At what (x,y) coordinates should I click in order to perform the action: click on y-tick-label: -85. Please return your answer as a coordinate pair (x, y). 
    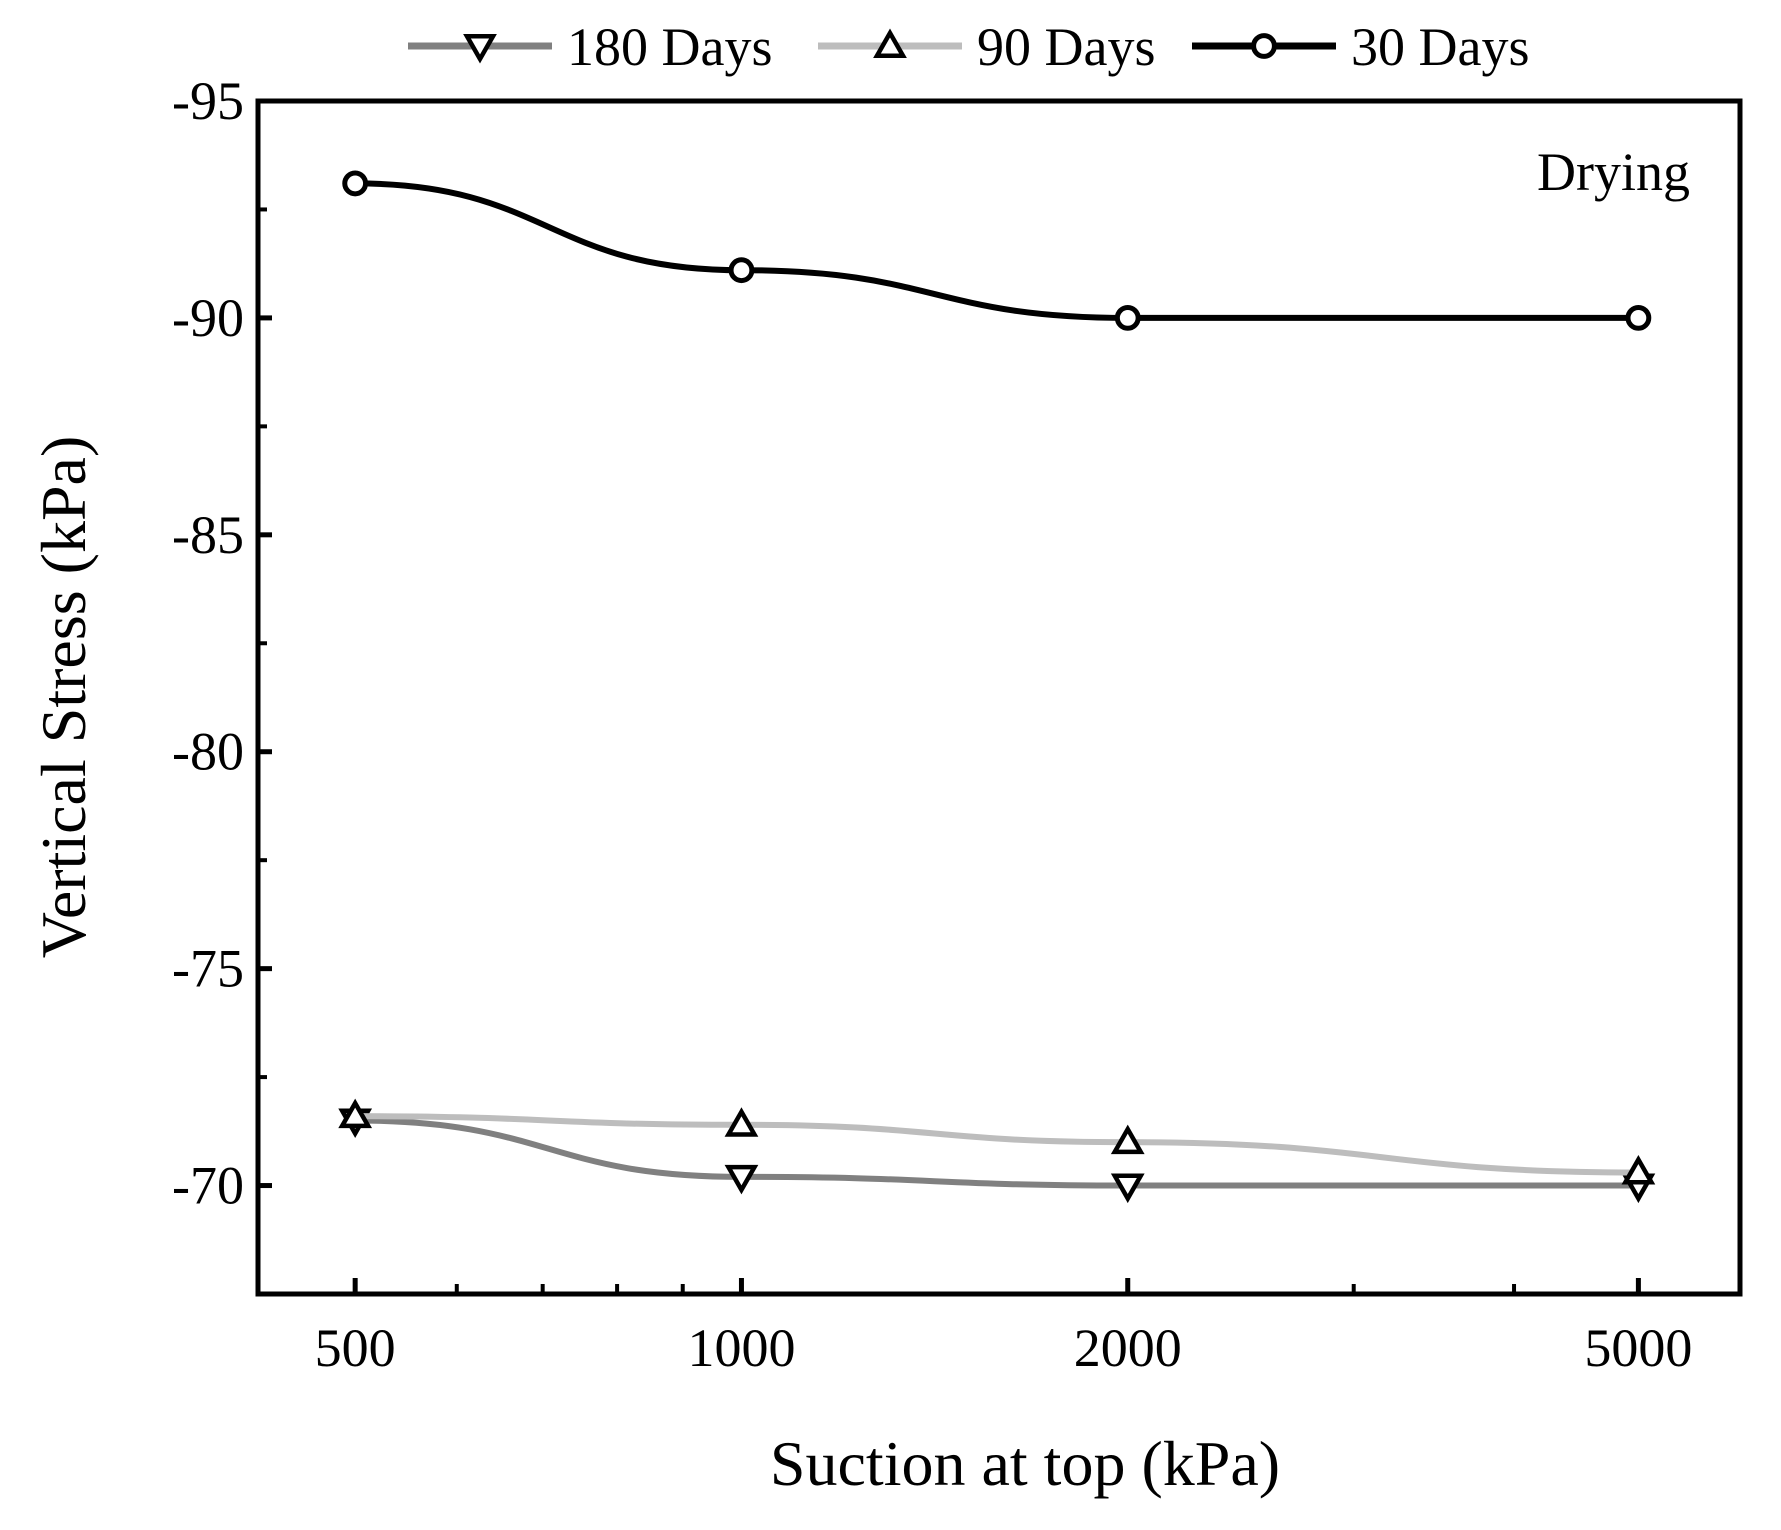
    Looking at the image, I should click on (208, 535).